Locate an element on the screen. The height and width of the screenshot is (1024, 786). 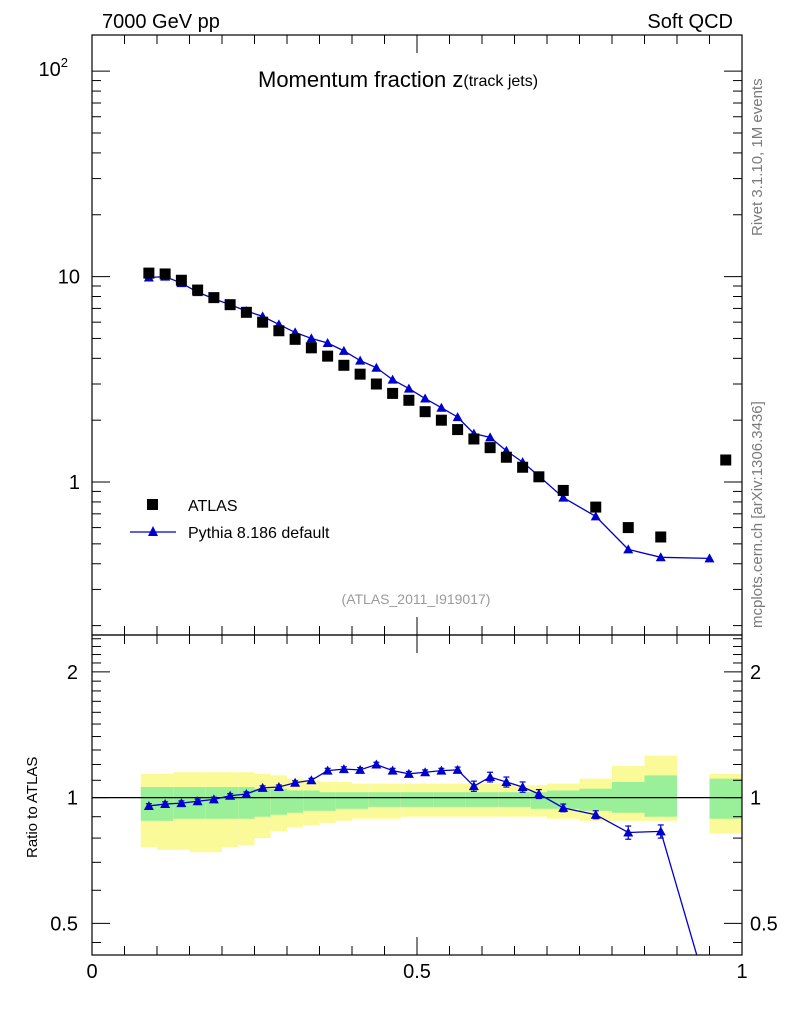
ratio-mc-series is located at coordinates (420, 857).